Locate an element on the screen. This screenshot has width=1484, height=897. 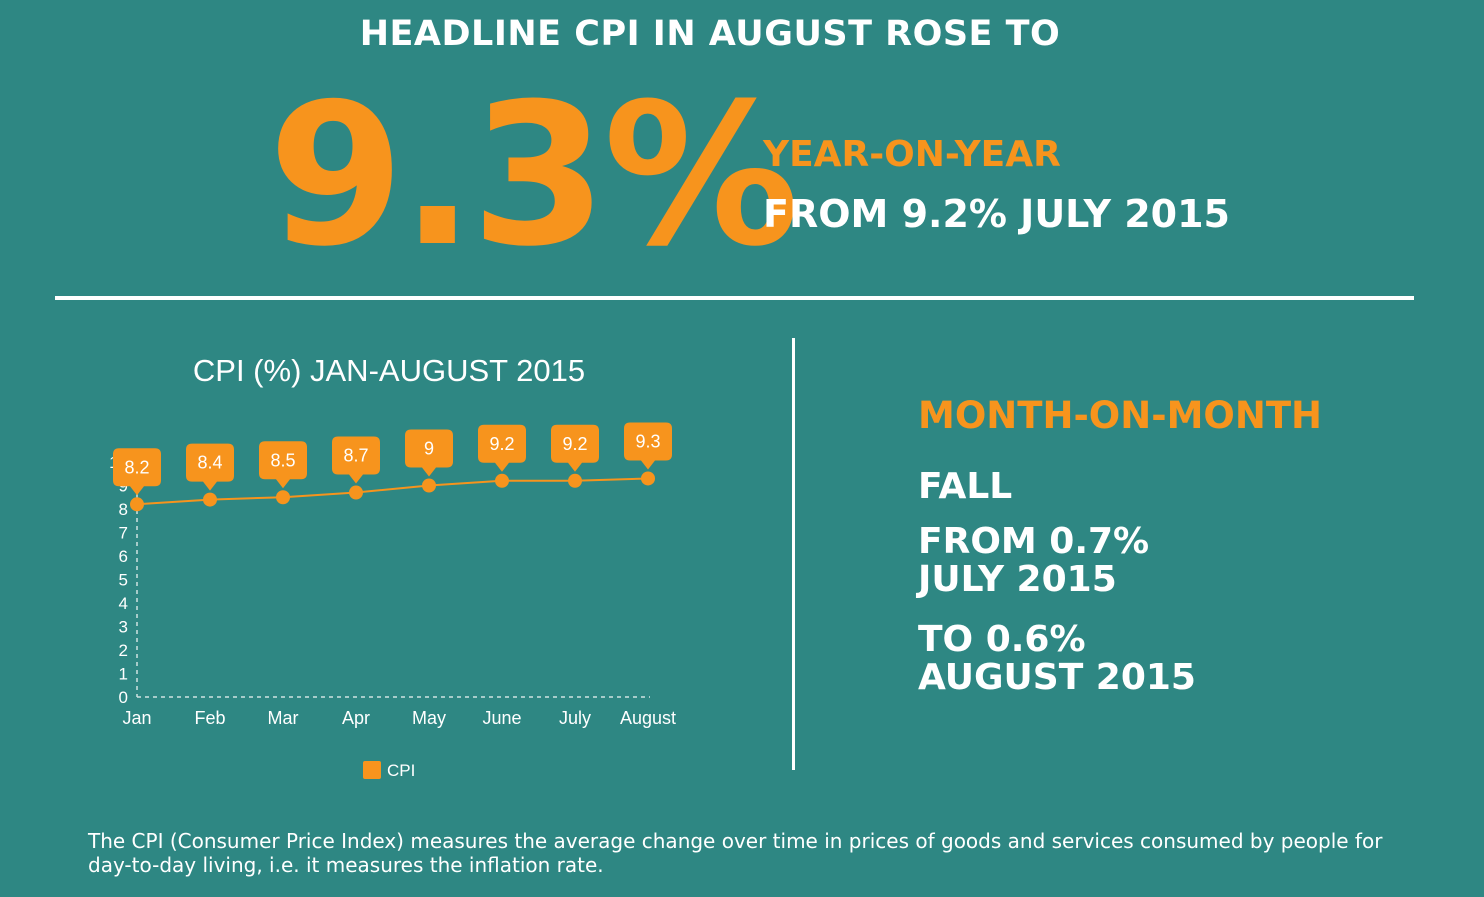
y-tick-label: 6 is located at coordinates (123, 556).